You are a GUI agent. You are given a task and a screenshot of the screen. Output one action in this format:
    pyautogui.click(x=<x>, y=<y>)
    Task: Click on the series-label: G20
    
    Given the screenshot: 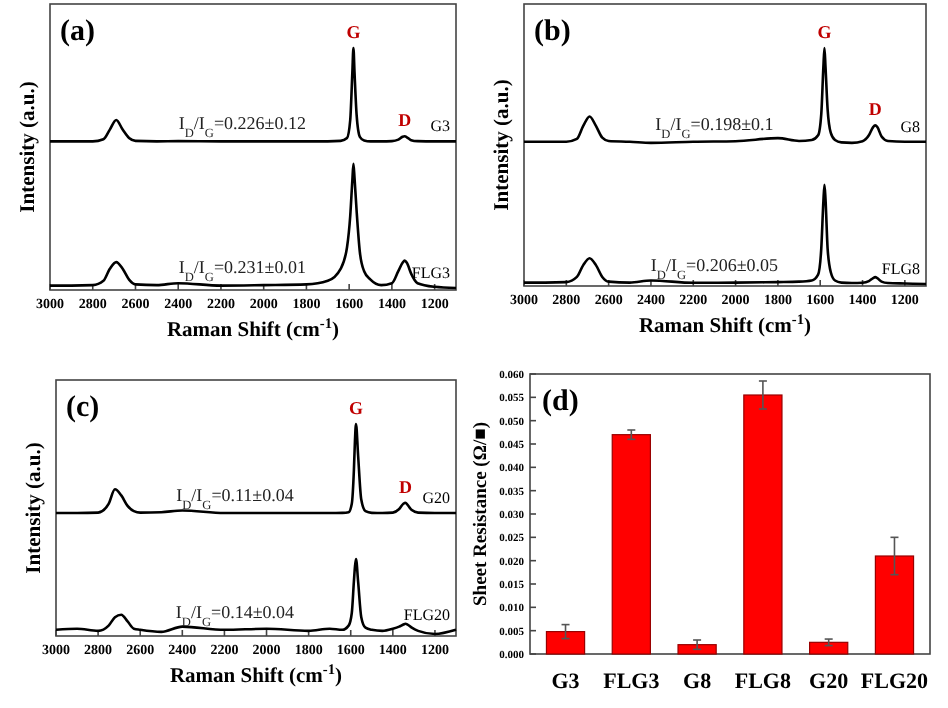 What is the action you would take?
    pyautogui.click(x=436, y=498)
    